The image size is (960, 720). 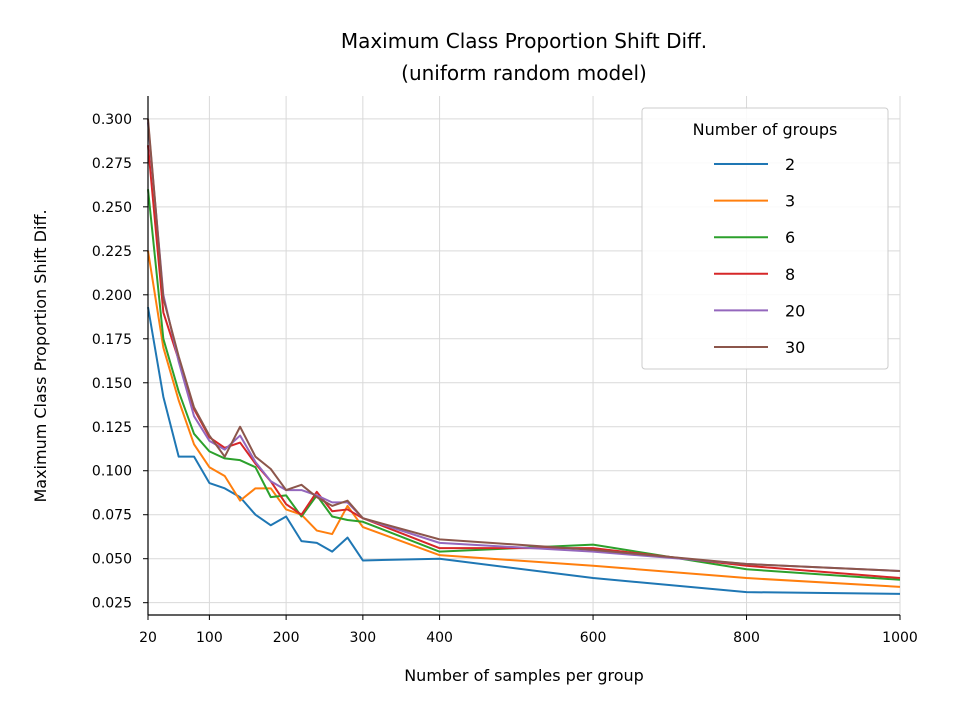 I want to click on y-tick-label: 0.250, so click(x=112, y=208).